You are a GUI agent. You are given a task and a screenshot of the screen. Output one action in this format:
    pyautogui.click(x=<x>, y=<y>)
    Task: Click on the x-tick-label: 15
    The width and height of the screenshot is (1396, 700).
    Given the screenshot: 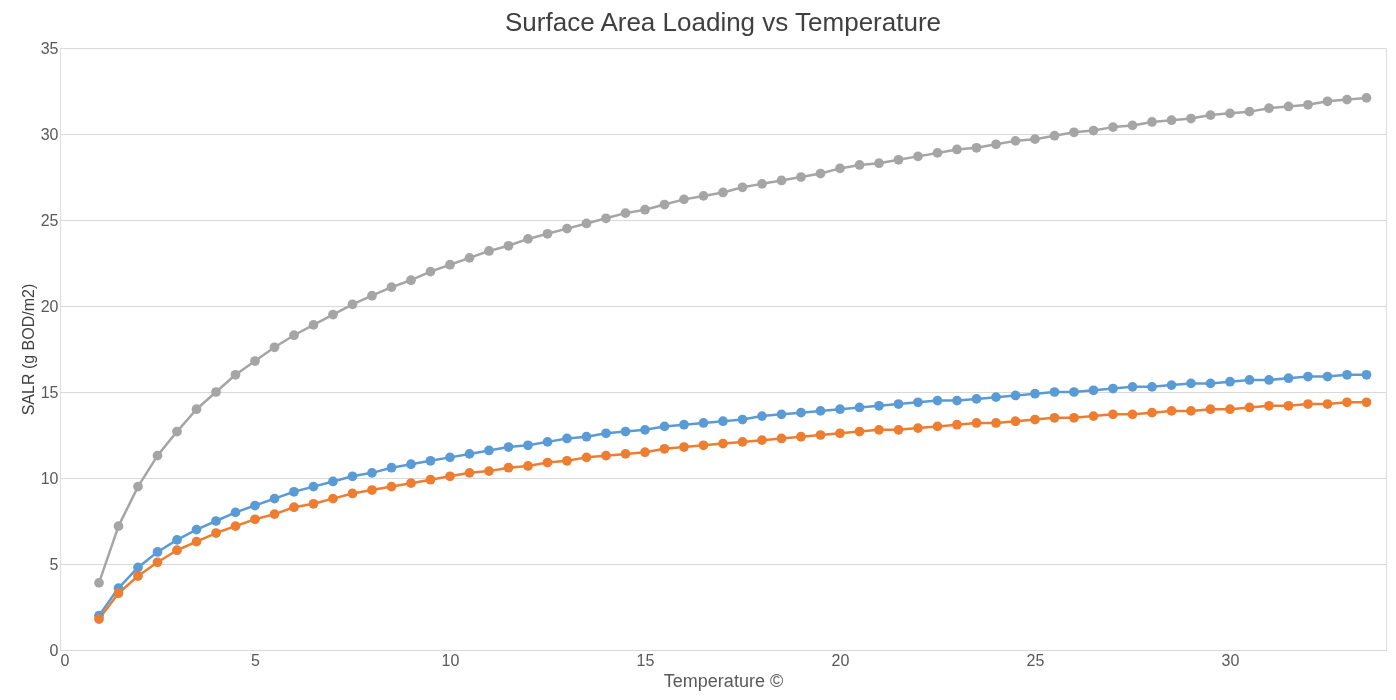 What is the action you would take?
    pyautogui.click(x=645, y=660)
    